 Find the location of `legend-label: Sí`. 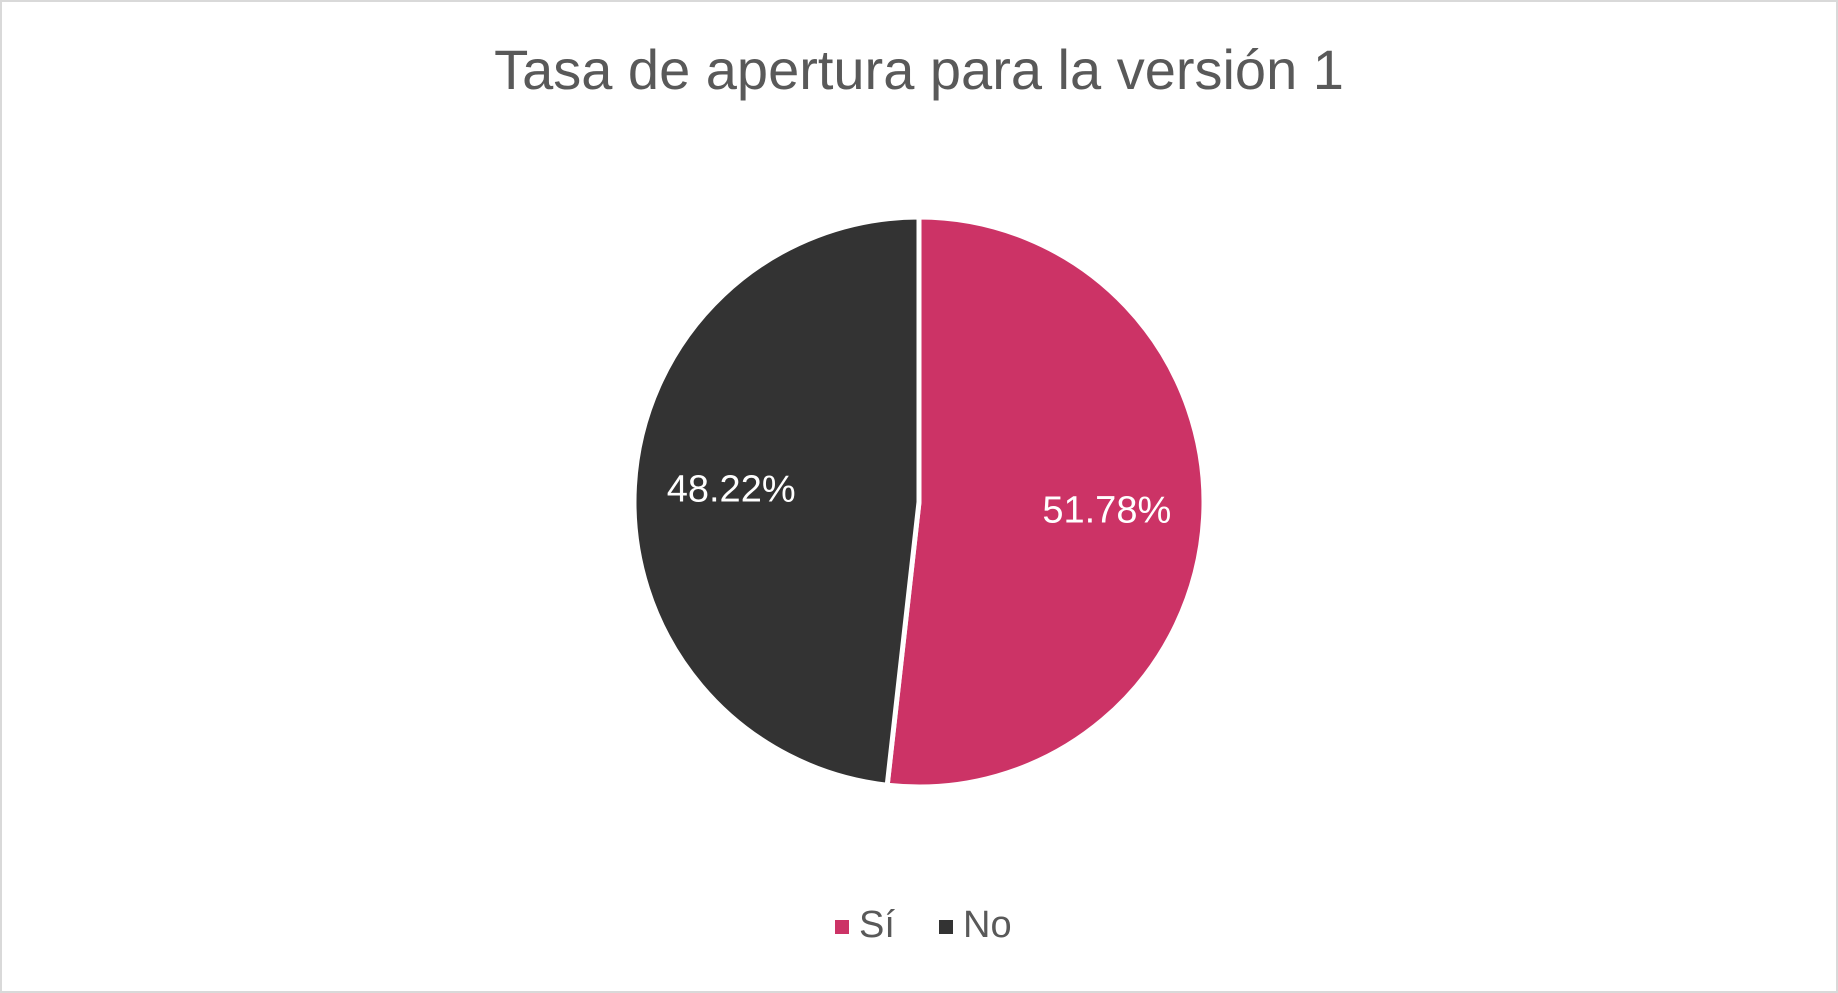

legend-label: Sí is located at coordinates (877, 925).